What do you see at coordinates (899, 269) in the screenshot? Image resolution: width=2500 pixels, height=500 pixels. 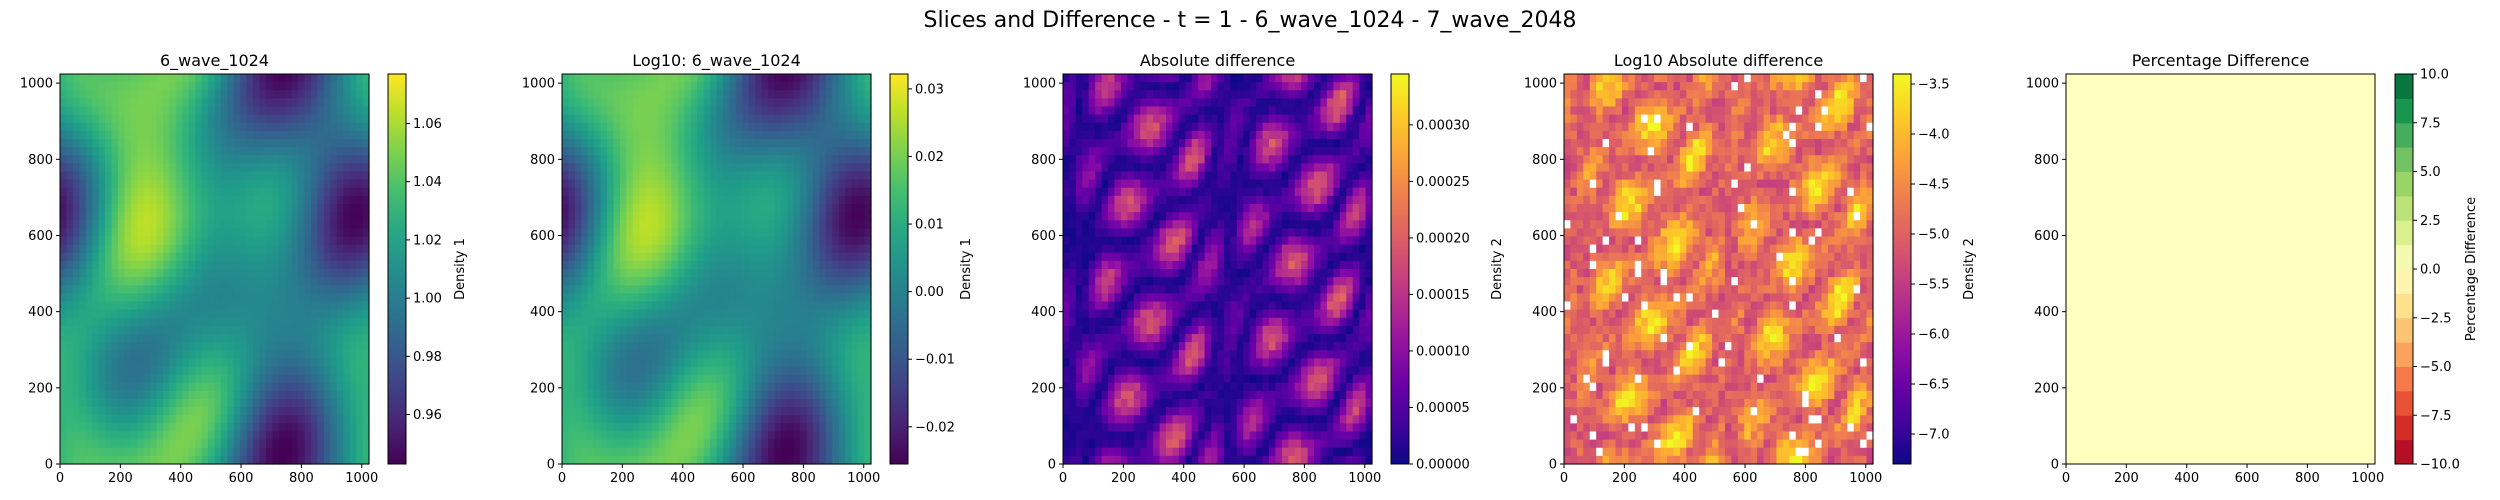 I see `colorbar-frame` at bounding box center [899, 269].